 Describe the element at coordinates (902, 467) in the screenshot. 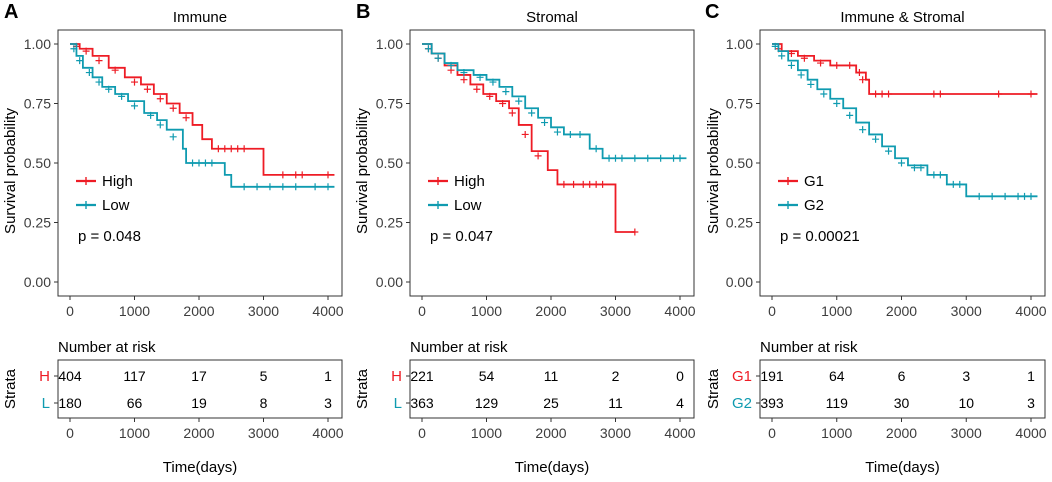

I see `x-axis-title: Time(days)` at that location.